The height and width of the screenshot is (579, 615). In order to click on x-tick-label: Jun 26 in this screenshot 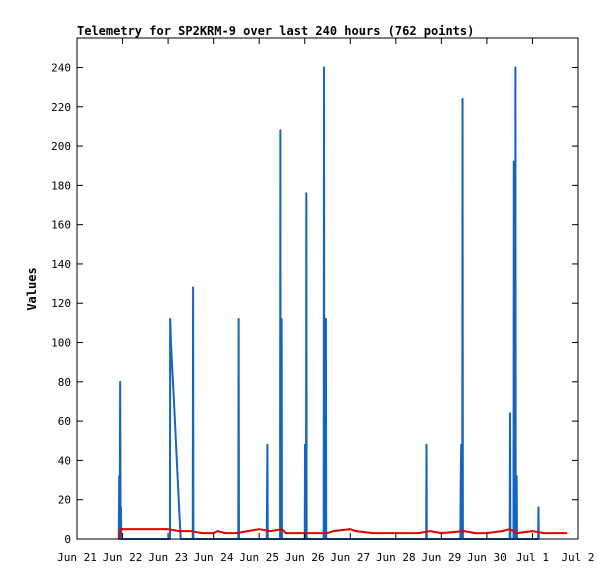, I will do `click(305, 557)`.